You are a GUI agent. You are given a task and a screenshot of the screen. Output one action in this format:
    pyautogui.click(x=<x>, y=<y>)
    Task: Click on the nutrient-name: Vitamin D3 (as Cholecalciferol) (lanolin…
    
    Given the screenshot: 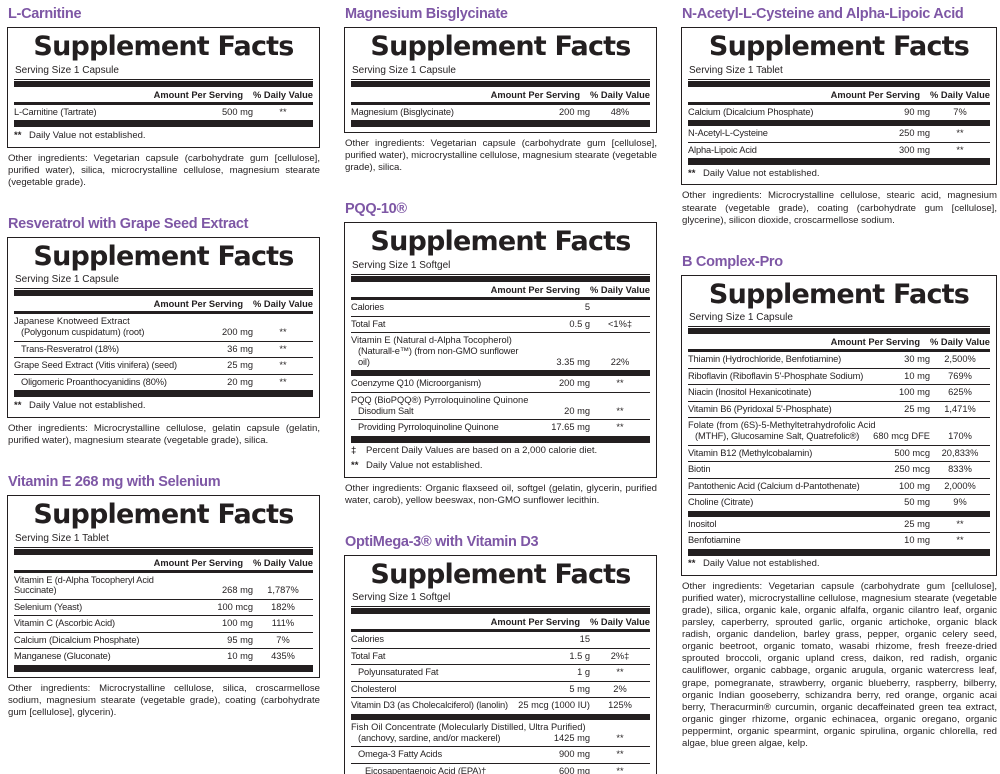 What is the action you would take?
    pyautogui.click(x=429, y=705)
    